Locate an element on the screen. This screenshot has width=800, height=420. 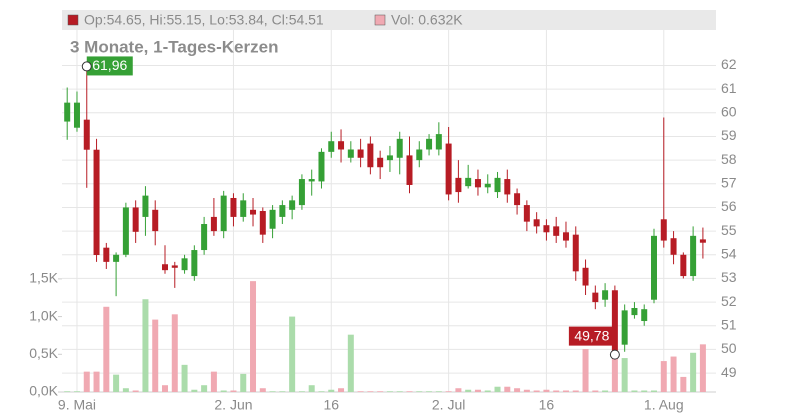
y-tick-label: 52 is located at coordinates (729, 301).